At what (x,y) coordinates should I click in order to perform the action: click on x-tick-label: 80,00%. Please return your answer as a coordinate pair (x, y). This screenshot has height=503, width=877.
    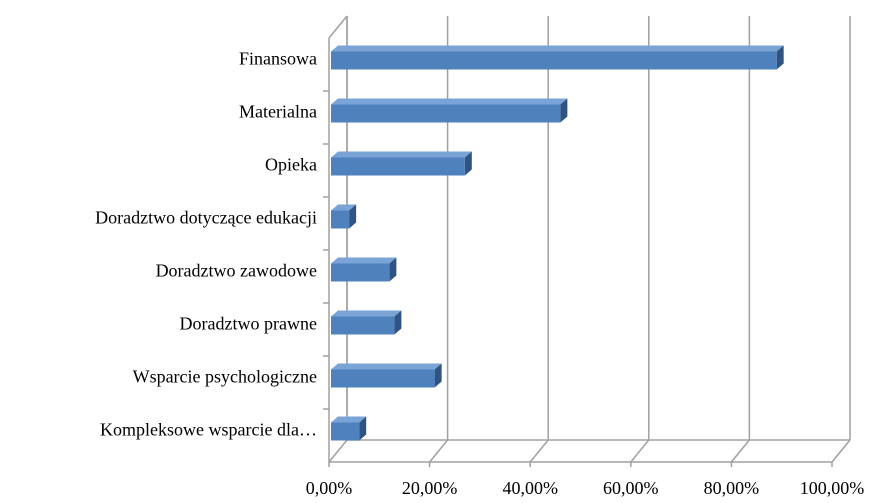
    Looking at the image, I should click on (732, 488).